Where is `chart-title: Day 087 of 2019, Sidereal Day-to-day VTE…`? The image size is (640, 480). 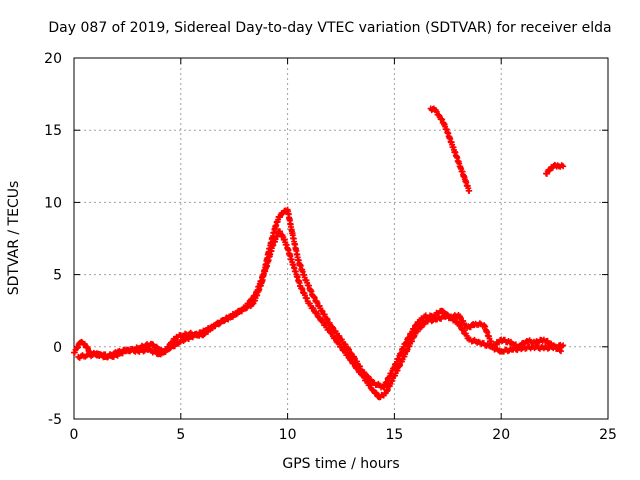 chart-title: Day 087 of 2019, Sidereal Day-to-day VTE… is located at coordinates (330, 28).